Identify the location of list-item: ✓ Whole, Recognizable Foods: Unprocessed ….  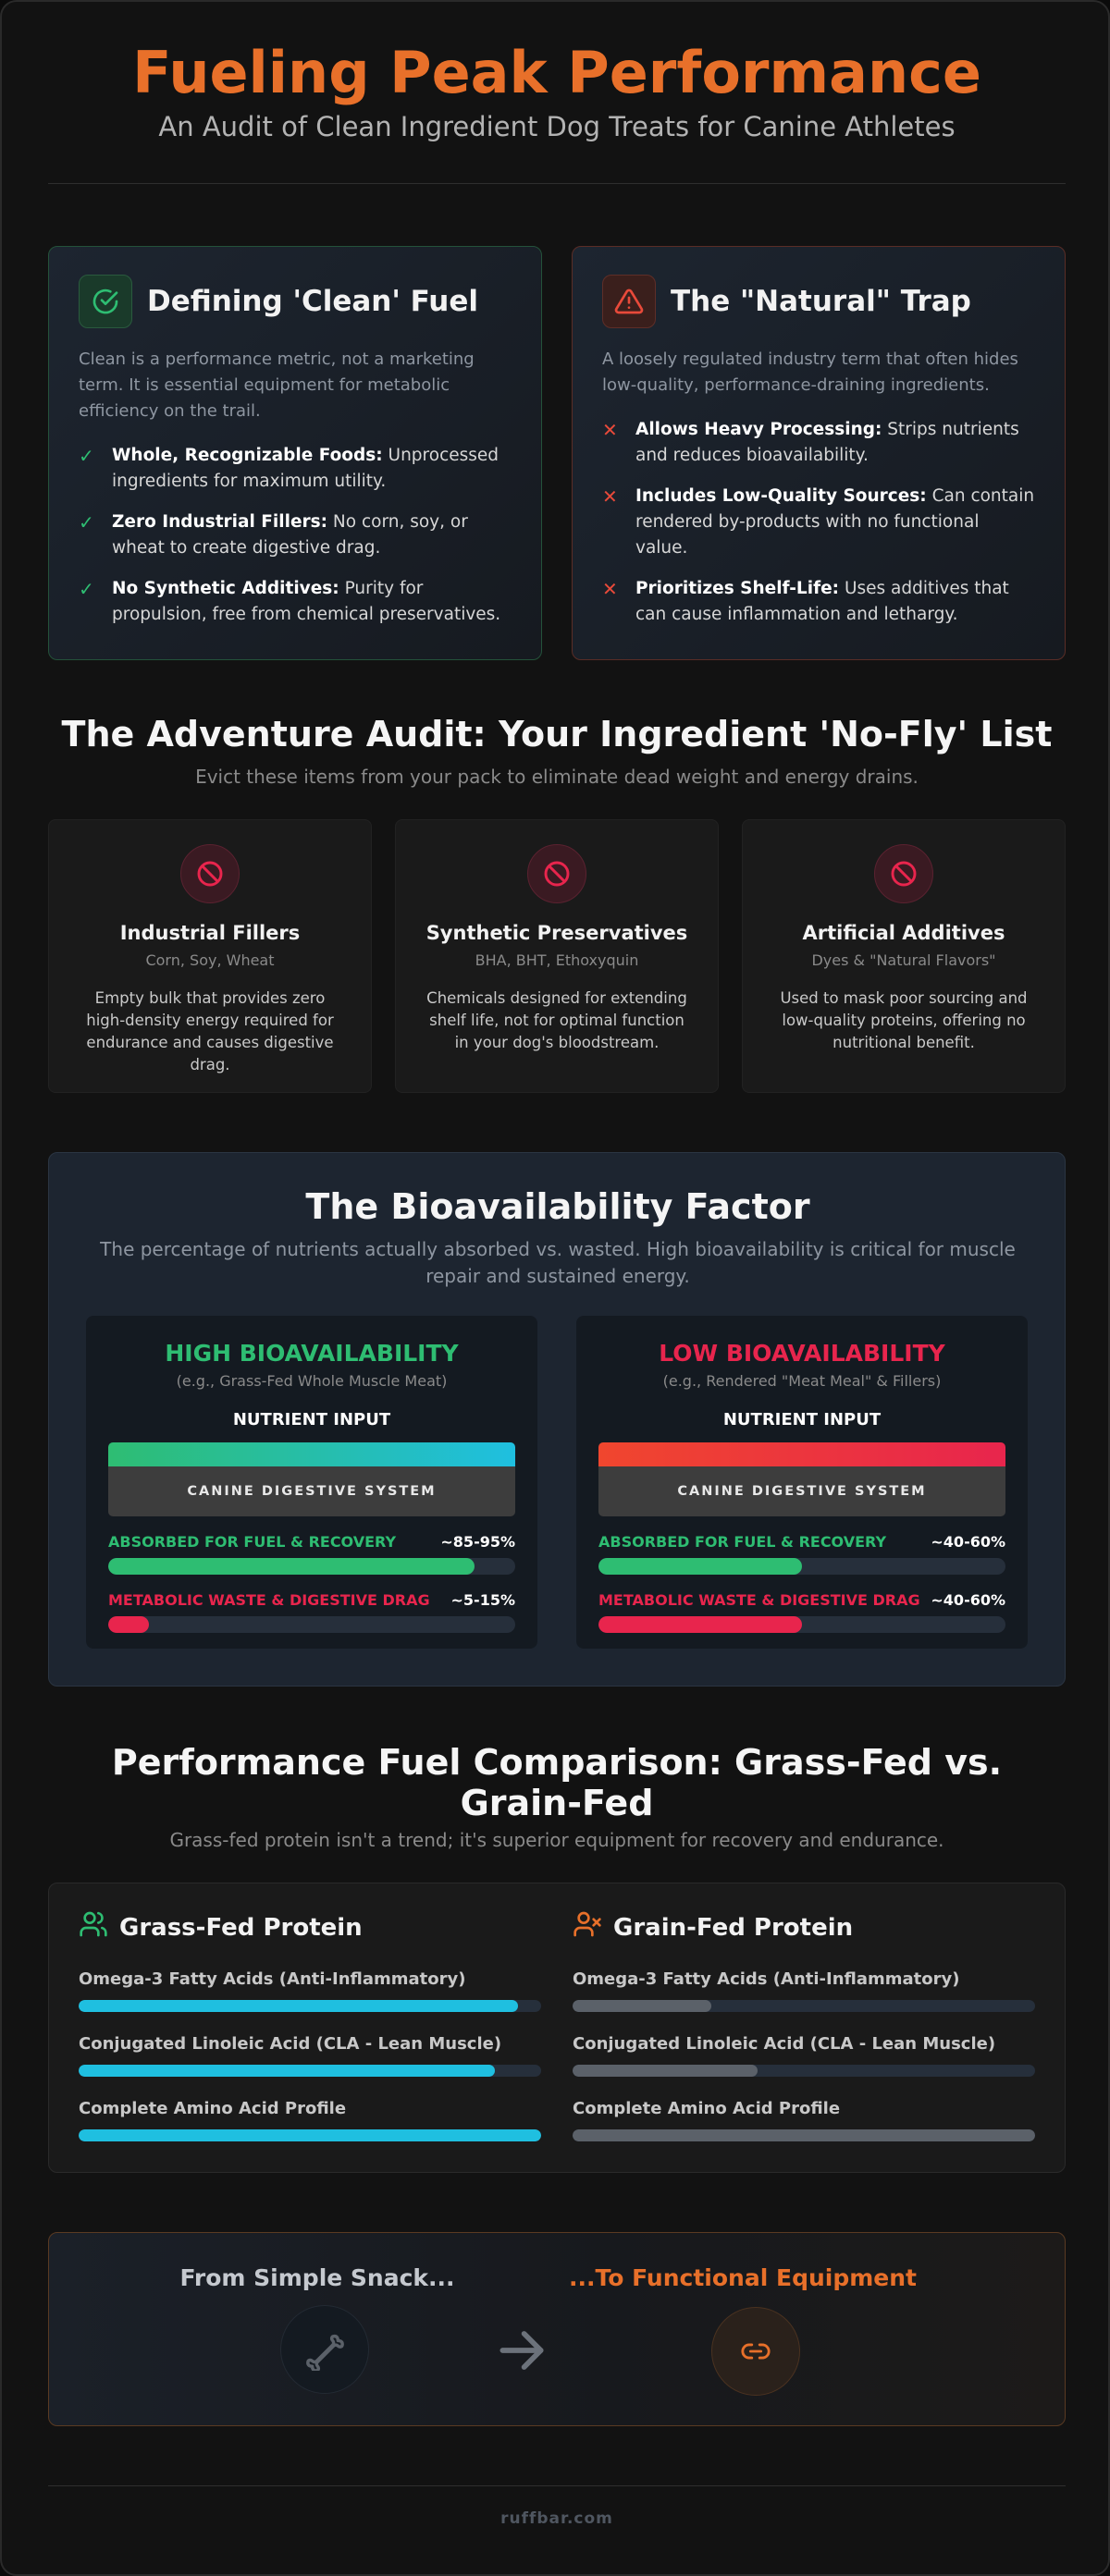
(296, 469).